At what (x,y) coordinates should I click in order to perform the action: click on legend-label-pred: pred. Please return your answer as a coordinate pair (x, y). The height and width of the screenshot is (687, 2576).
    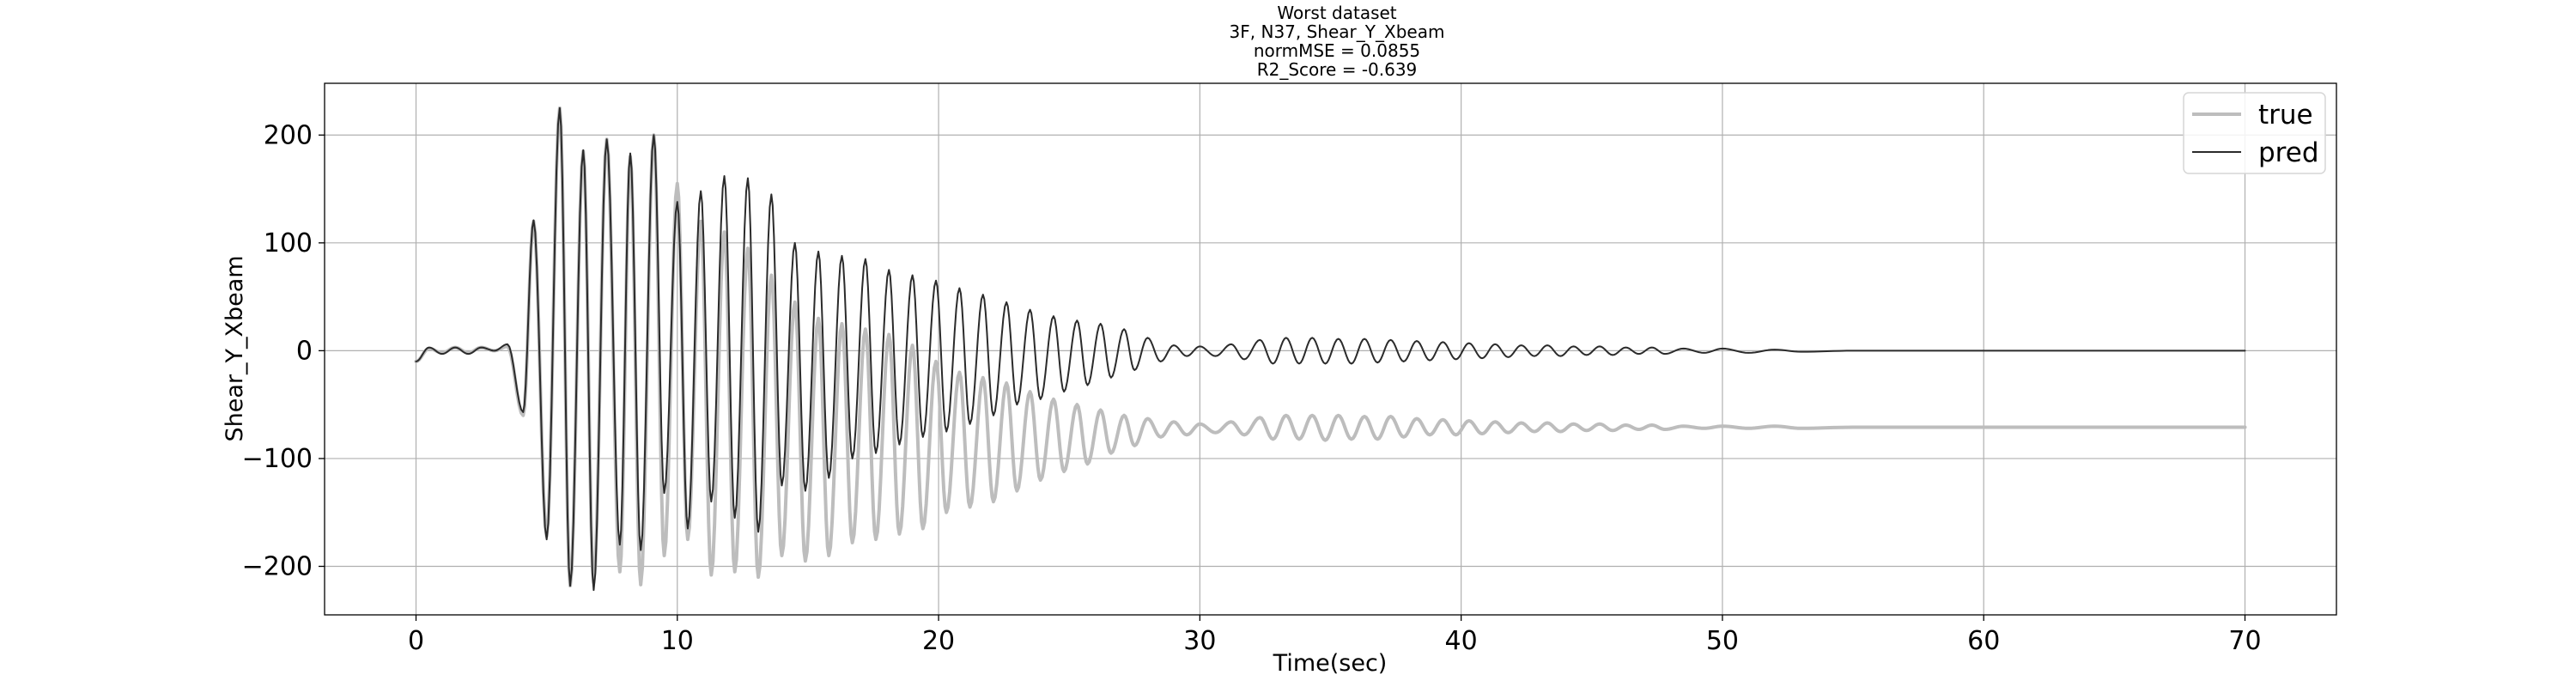
    Looking at the image, I should click on (2288, 152).